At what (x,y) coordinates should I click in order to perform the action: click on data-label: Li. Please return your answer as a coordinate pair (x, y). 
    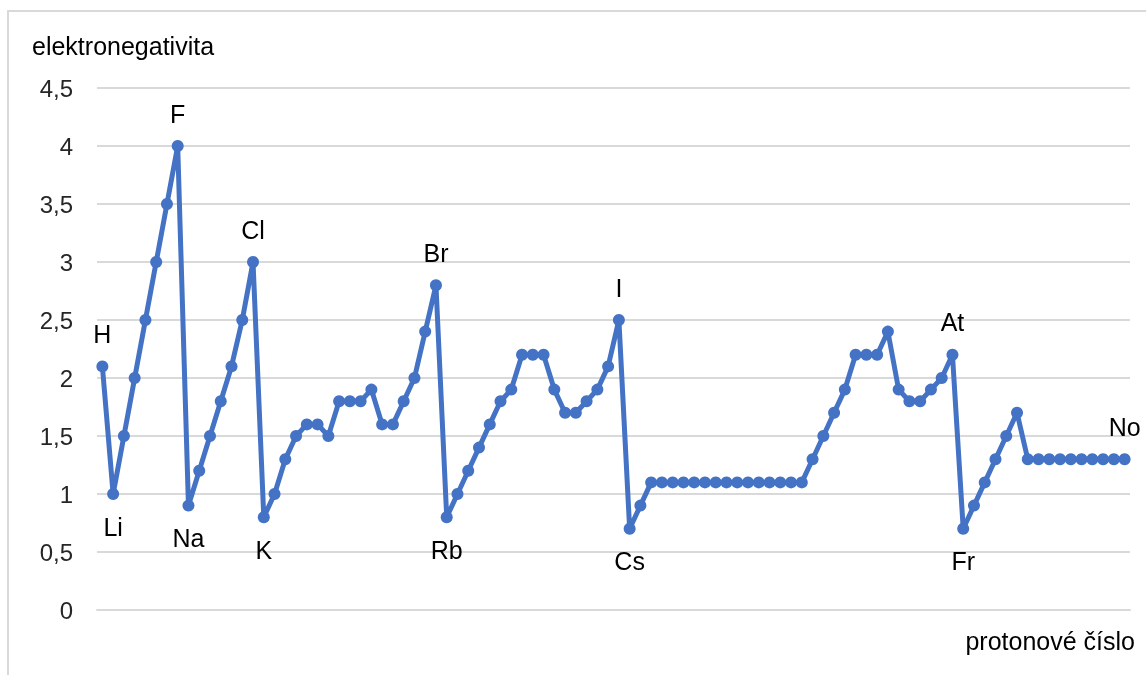
    Looking at the image, I should click on (113, 526).